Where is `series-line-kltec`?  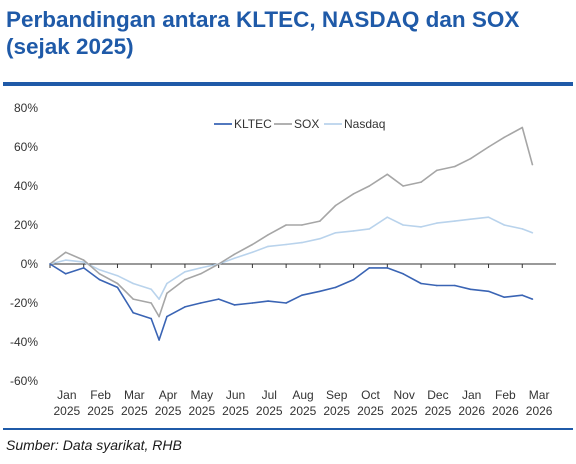
series-line-kltec is located at coordinates (291, 302).